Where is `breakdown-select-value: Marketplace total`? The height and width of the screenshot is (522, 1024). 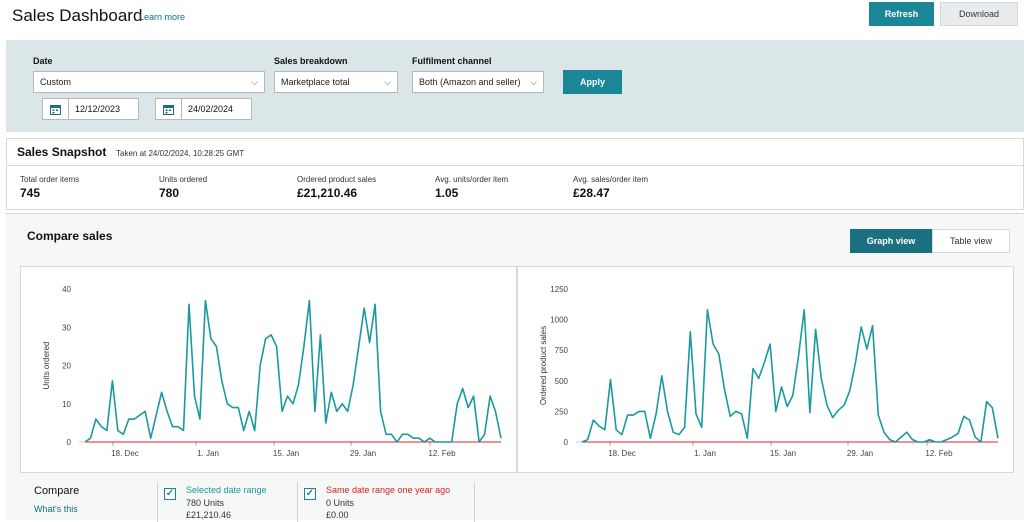 breakdown-select-value: Marketplace total is located at coordinates (315, 82).